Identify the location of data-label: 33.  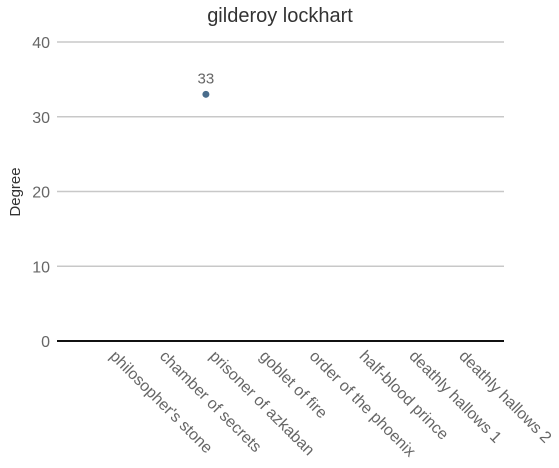
(206, 78).